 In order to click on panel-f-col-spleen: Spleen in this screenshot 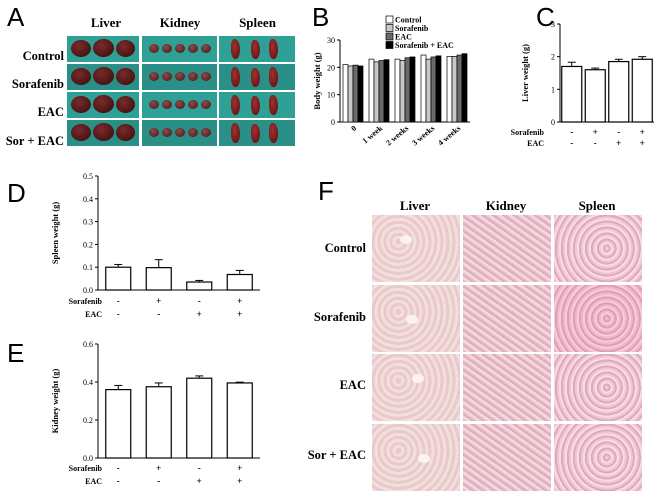, I will do `click(597, 205)`.